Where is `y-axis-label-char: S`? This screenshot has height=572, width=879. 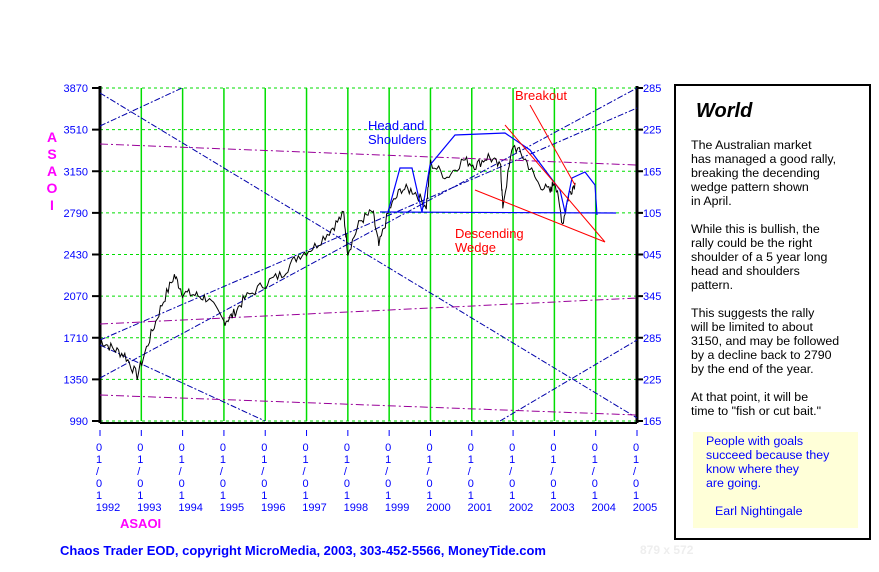 y-axis-label-char: S is located at coordinates (51, 154).